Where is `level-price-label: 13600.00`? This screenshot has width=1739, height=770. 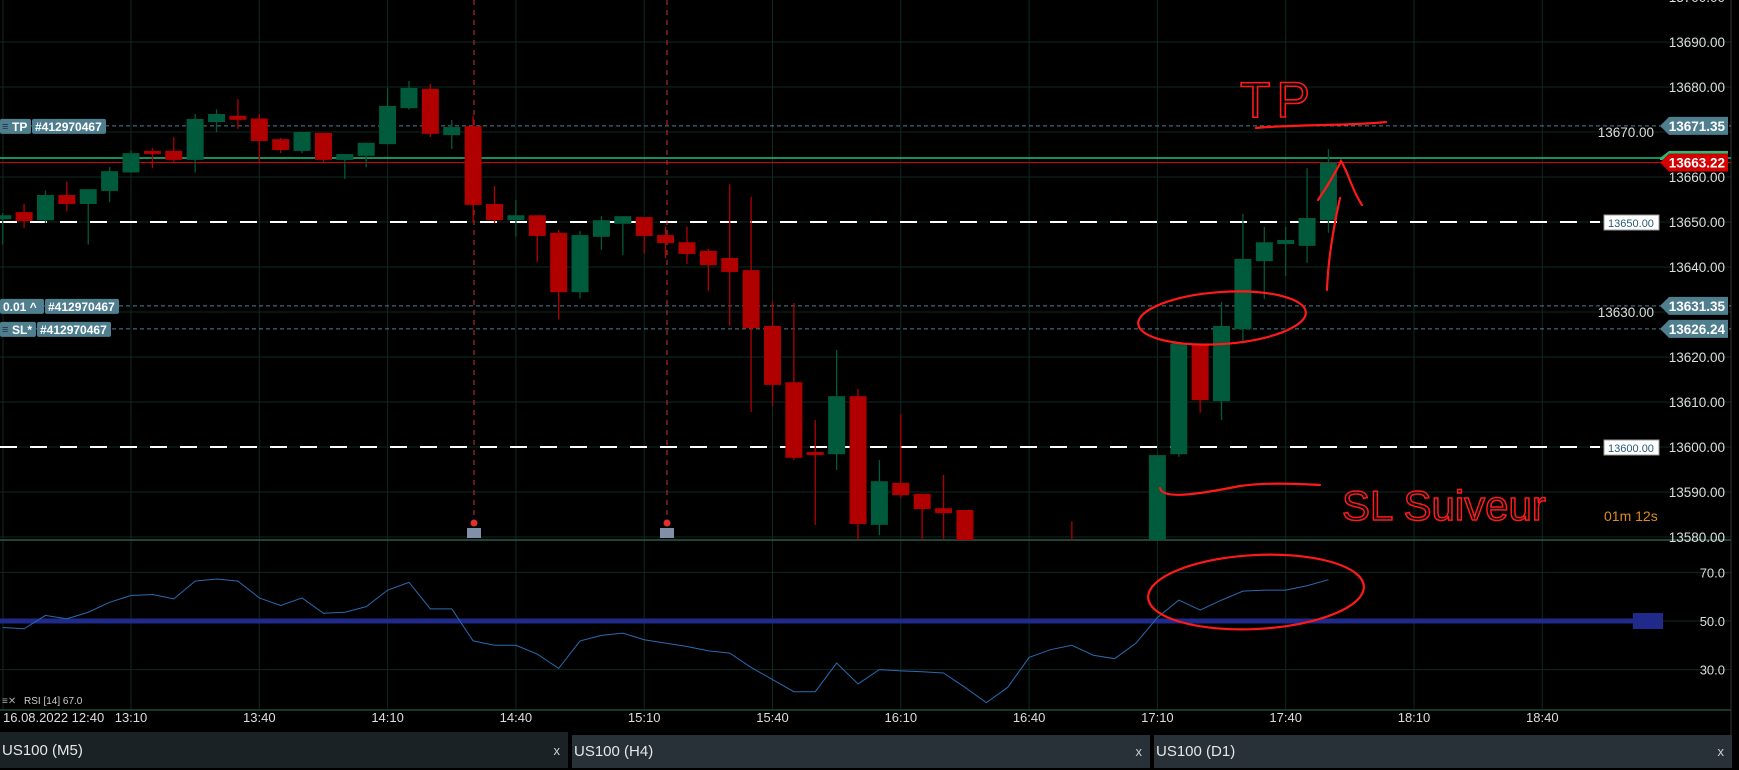 level-price-label: 13600.00 is located at coordinates (1631, 449).